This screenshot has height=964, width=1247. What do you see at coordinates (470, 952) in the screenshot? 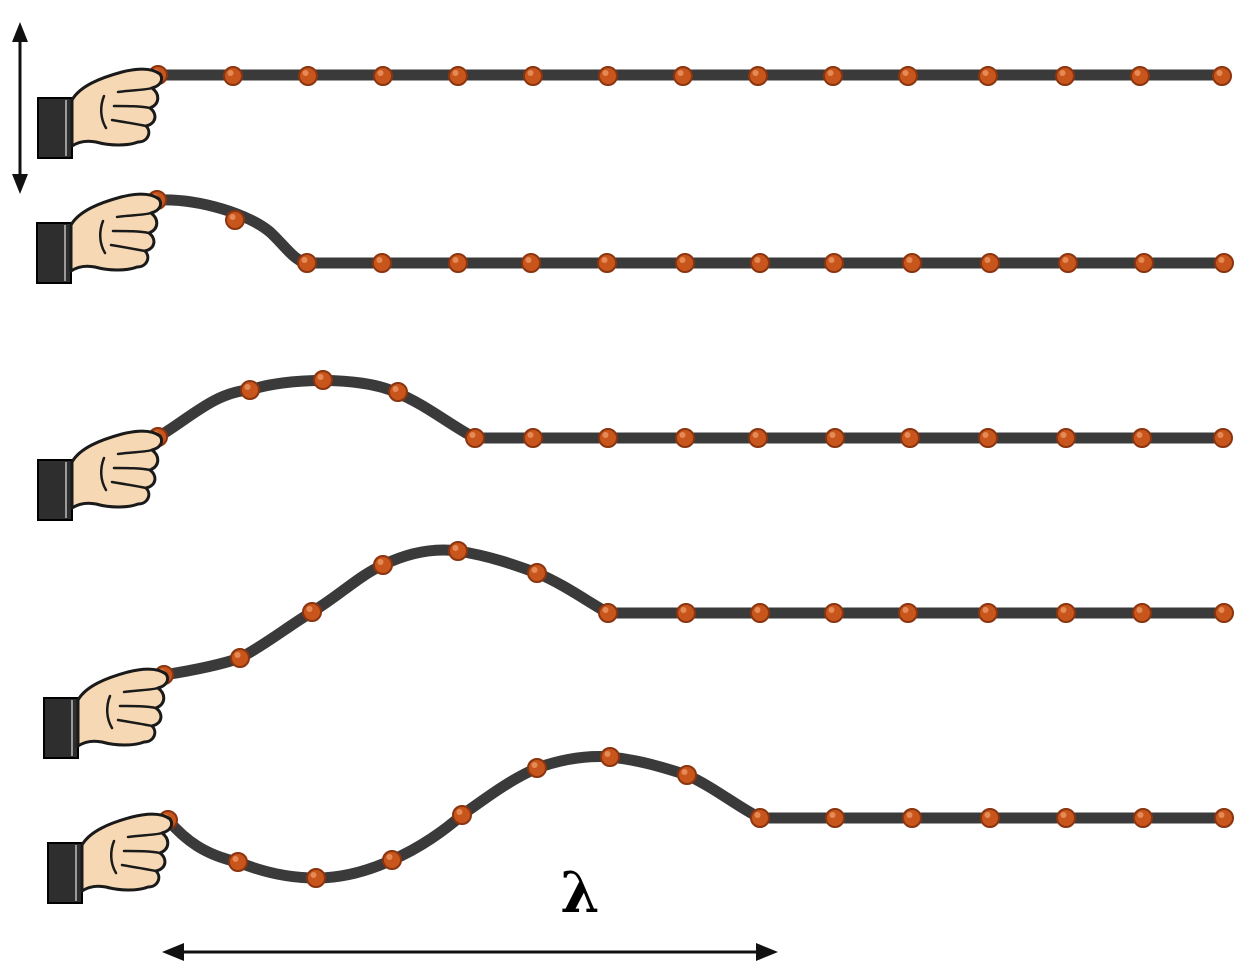
I see `wavelength-arrow` at bounding box center [470, 952].